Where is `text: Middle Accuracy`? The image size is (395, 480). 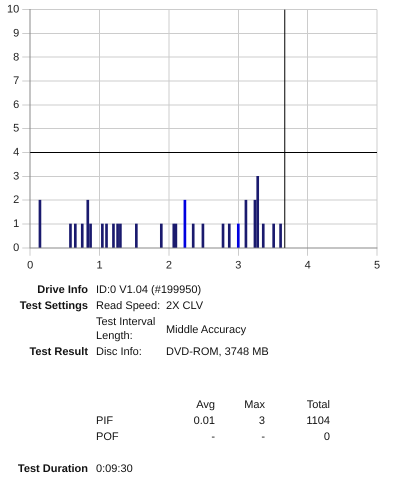
text: Middle Accuracy is located at coordinates (207, 330).